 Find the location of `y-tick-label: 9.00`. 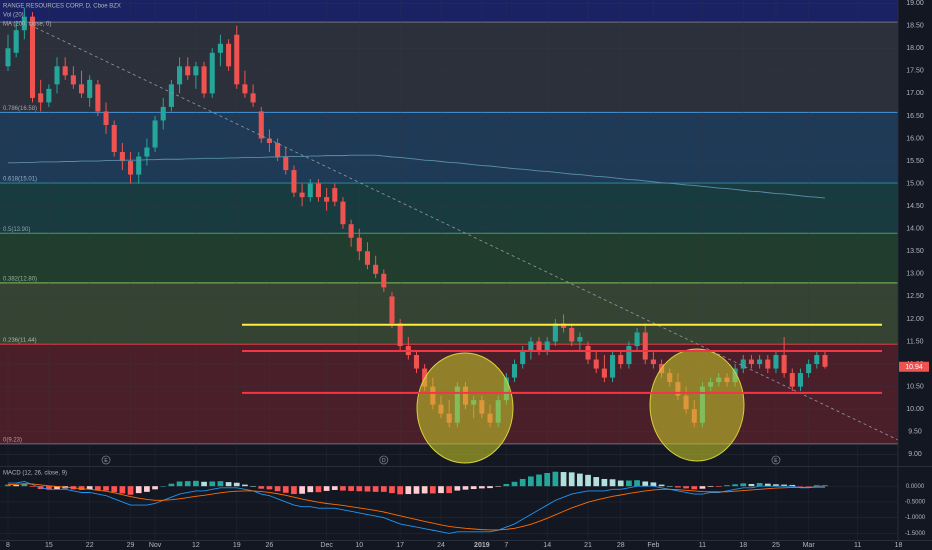

y-tick-label: 9.00 is located at coordinates (915, 454).